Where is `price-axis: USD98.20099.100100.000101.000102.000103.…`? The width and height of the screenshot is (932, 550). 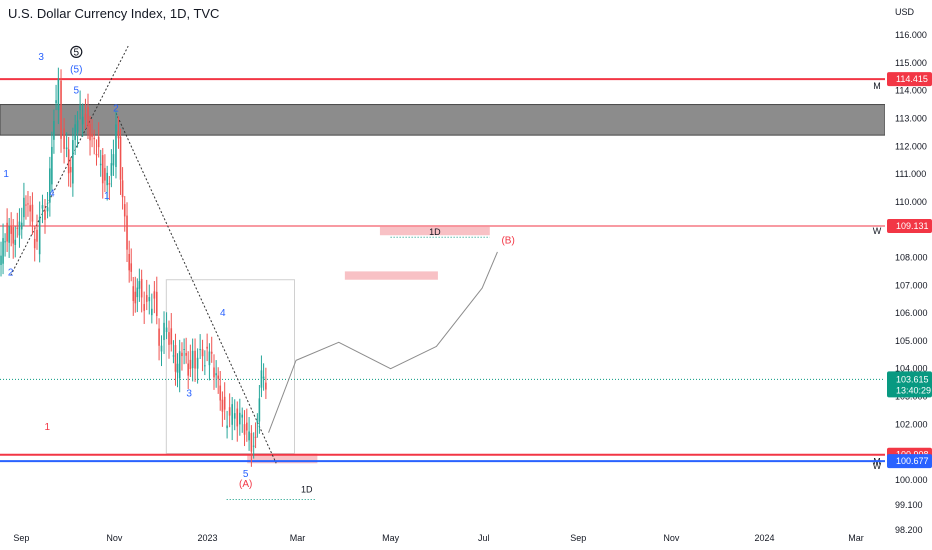
price-axis: USD98.20099.100100.000101.000102.000103.… is located at coordinates (908, 275).